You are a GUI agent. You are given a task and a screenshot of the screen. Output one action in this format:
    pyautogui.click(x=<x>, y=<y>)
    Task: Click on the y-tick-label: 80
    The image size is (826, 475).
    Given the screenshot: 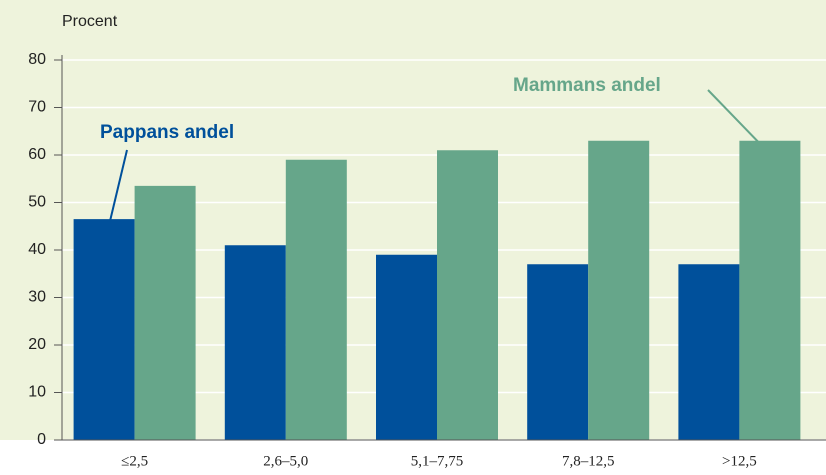 What is the action you would take?
    pyautogui.click(x=37, y=59)
    